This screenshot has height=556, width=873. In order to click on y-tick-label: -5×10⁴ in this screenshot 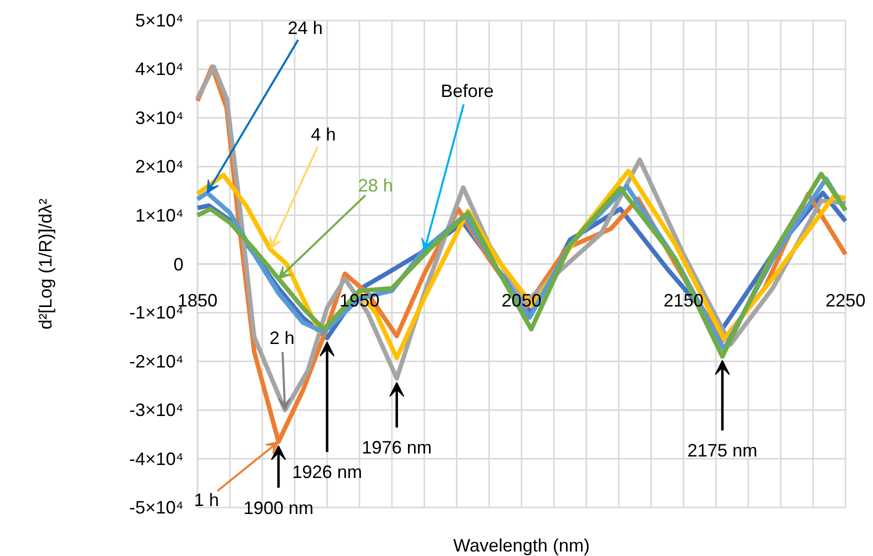, I will do `click(156, 508)`.